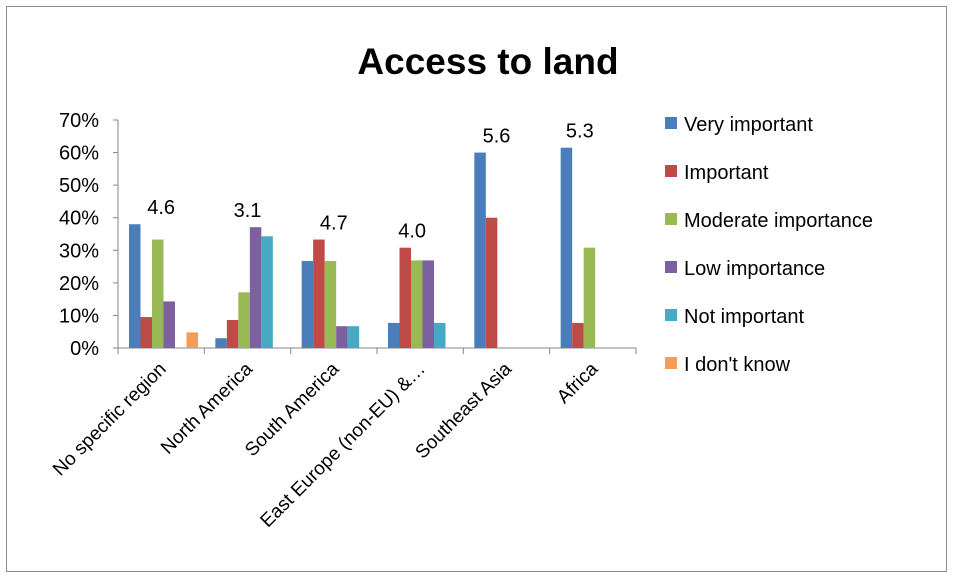 Image resolution: width=954 pixels, height=578 pixels. What do you see at coordinates (334, 224) in the screenshot?
I see `data-label: 4.7` at bounding box center [334, 224].